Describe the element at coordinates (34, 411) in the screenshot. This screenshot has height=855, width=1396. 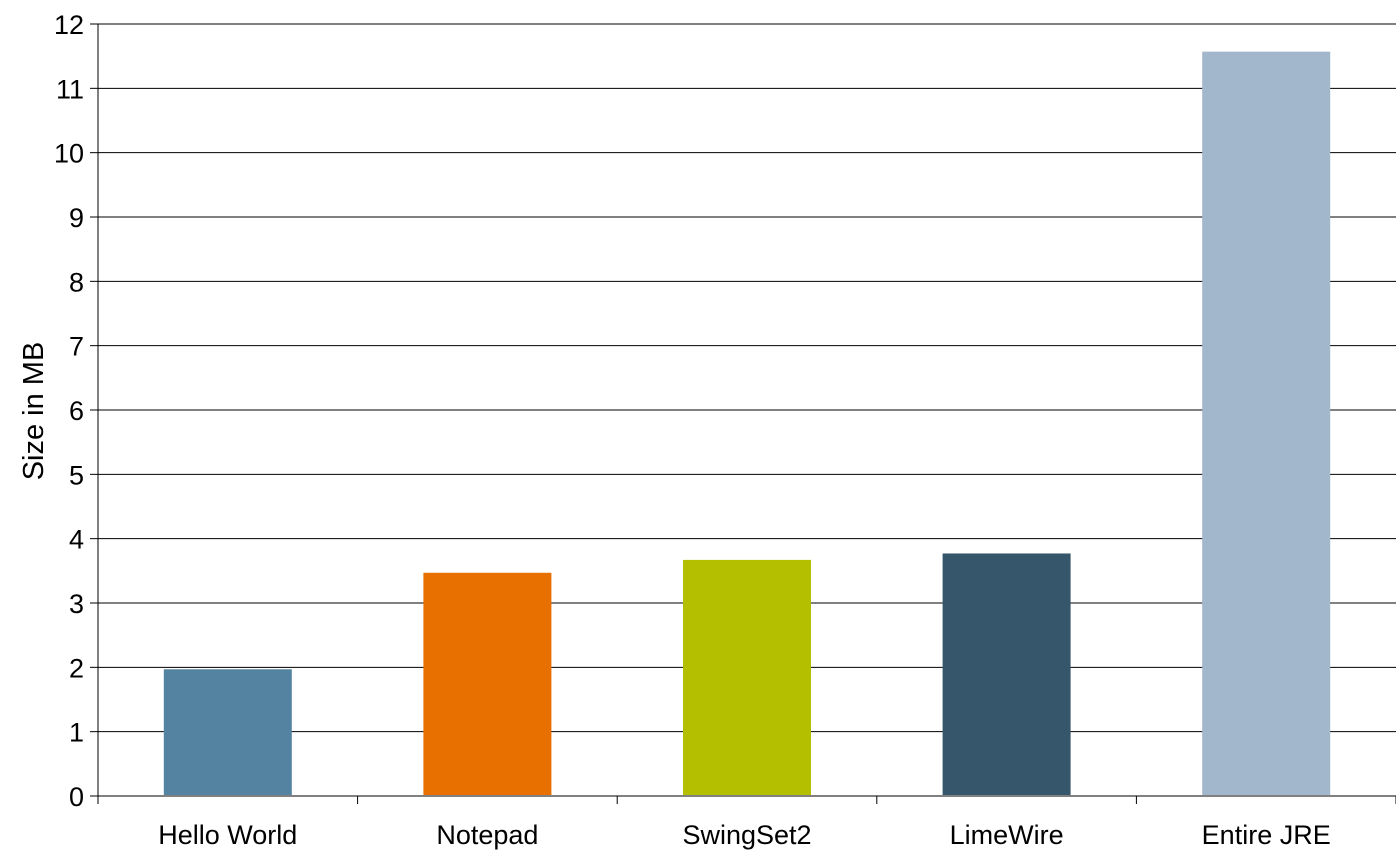
I see `y-axis-title: Size in MB` at that location.